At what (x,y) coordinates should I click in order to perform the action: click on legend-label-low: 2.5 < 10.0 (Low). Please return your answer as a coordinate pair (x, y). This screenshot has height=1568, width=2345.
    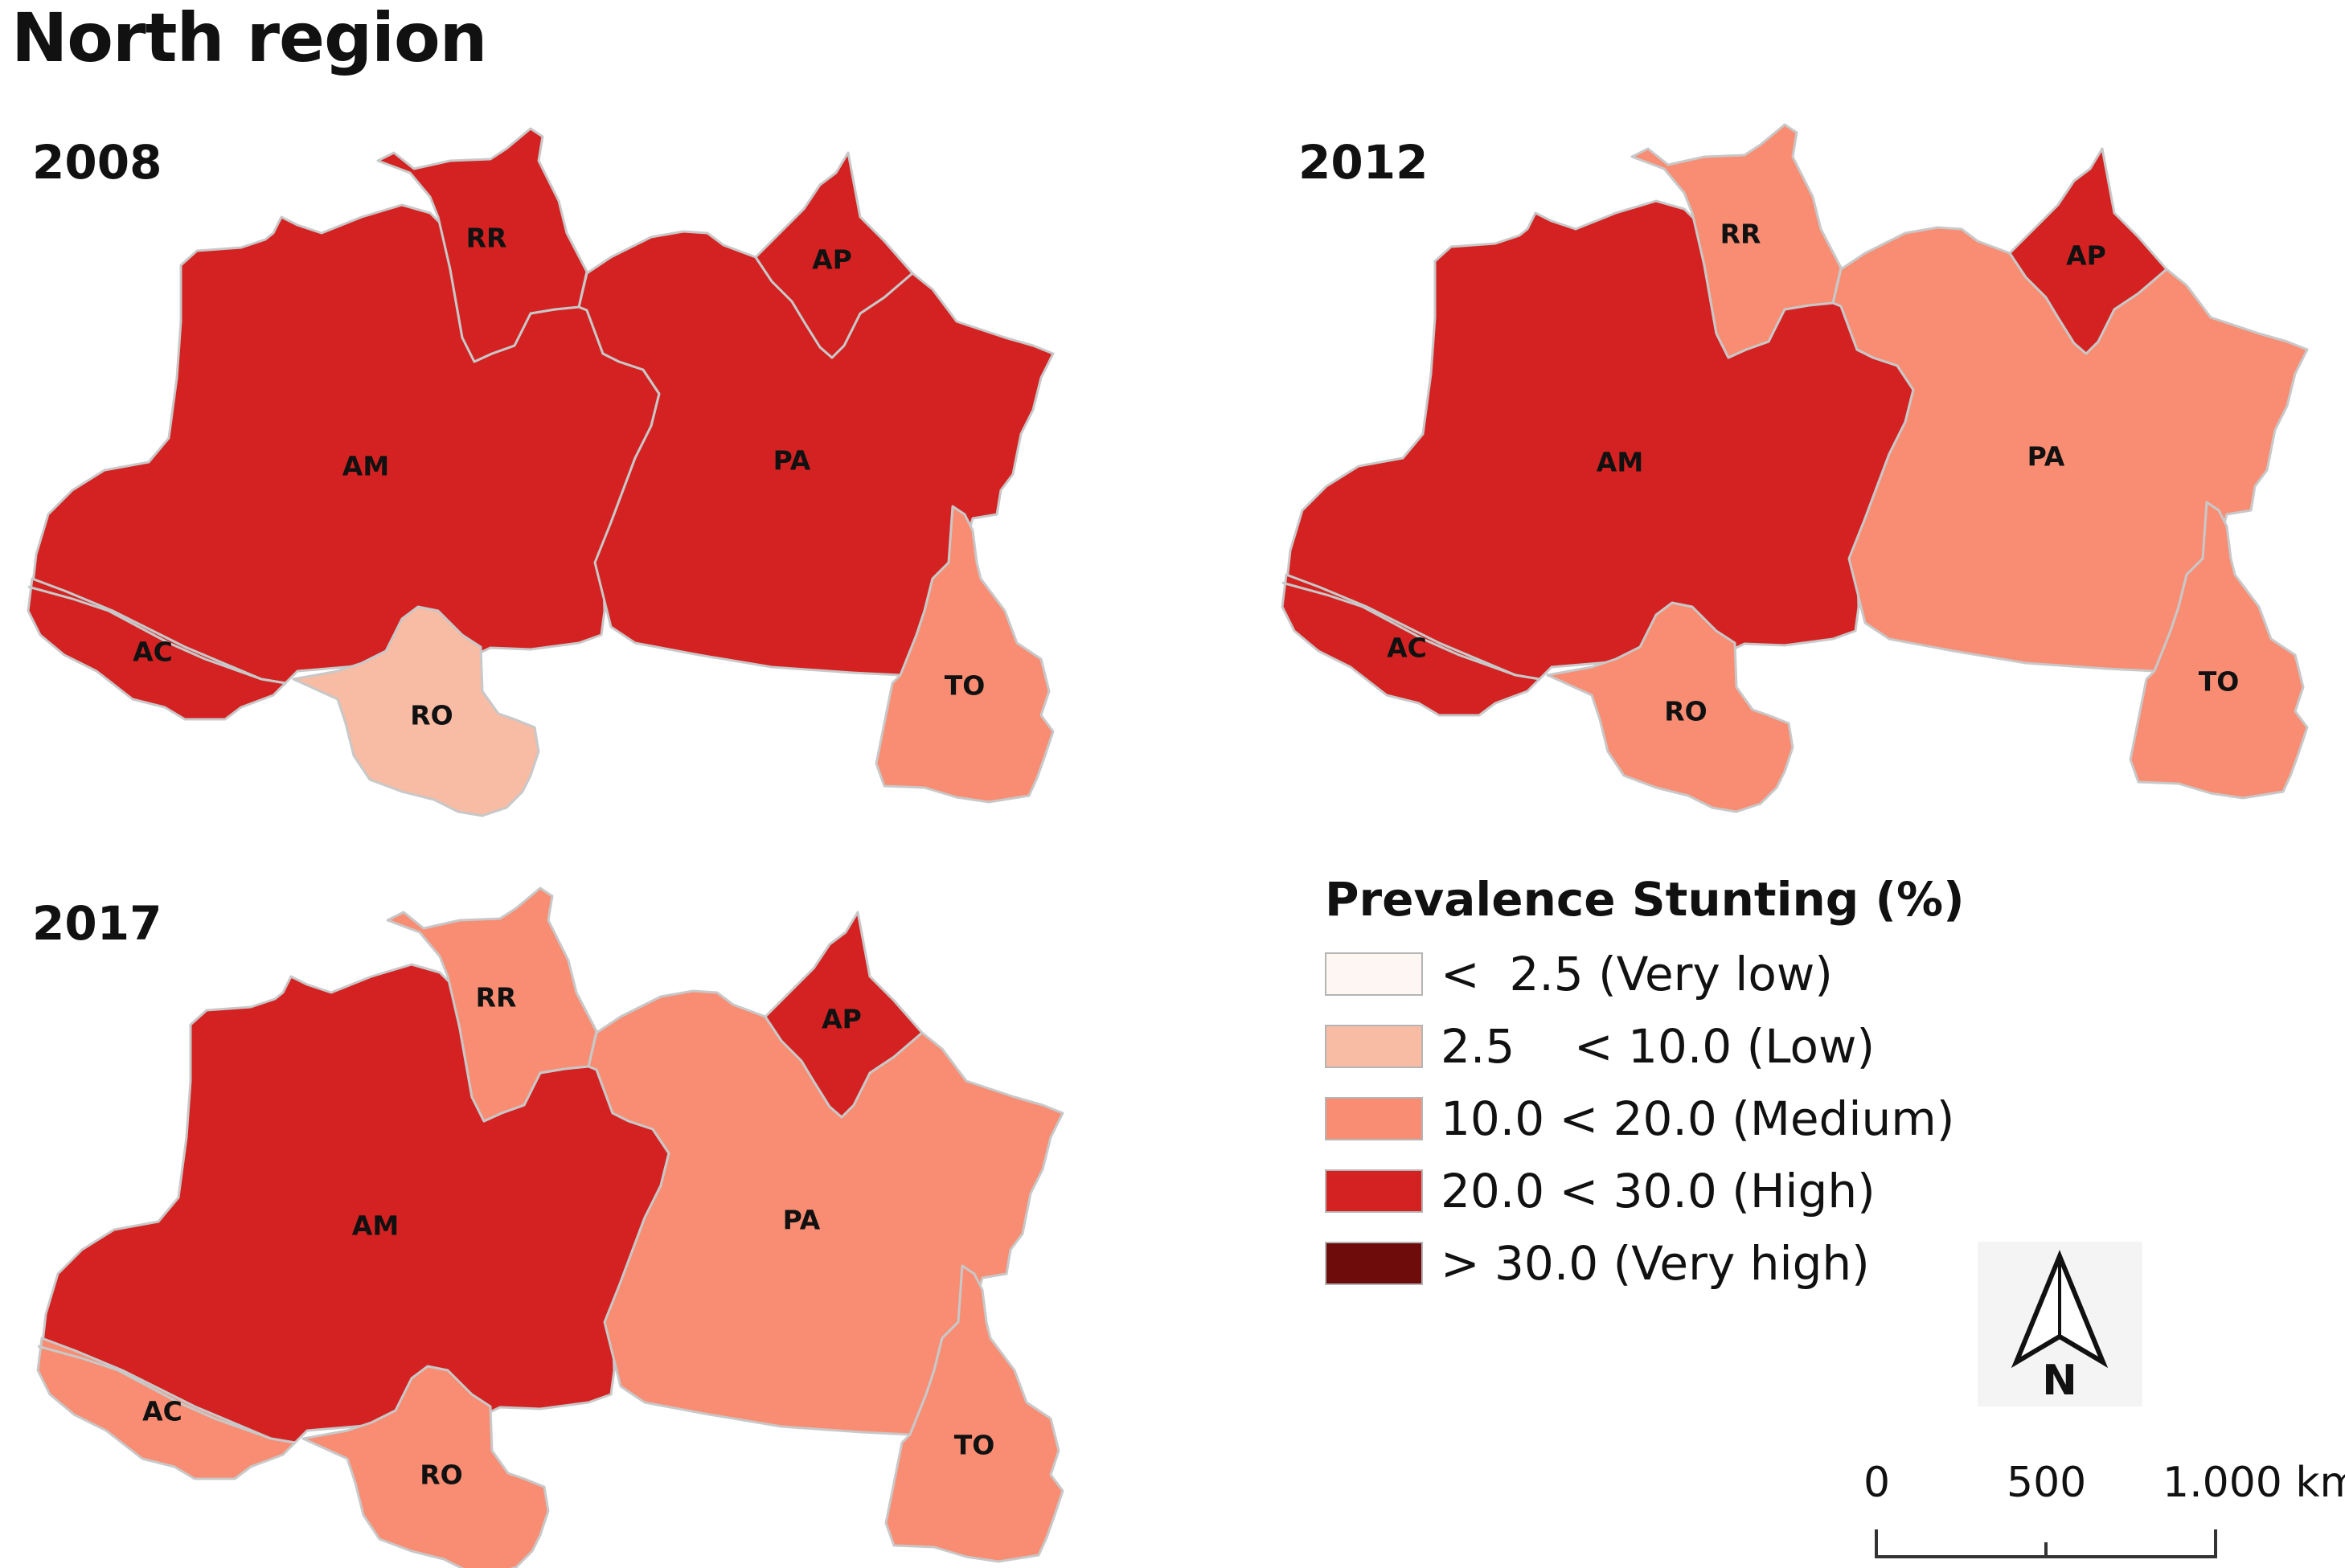
    Looking at the image, I should click on (1659, 1046).